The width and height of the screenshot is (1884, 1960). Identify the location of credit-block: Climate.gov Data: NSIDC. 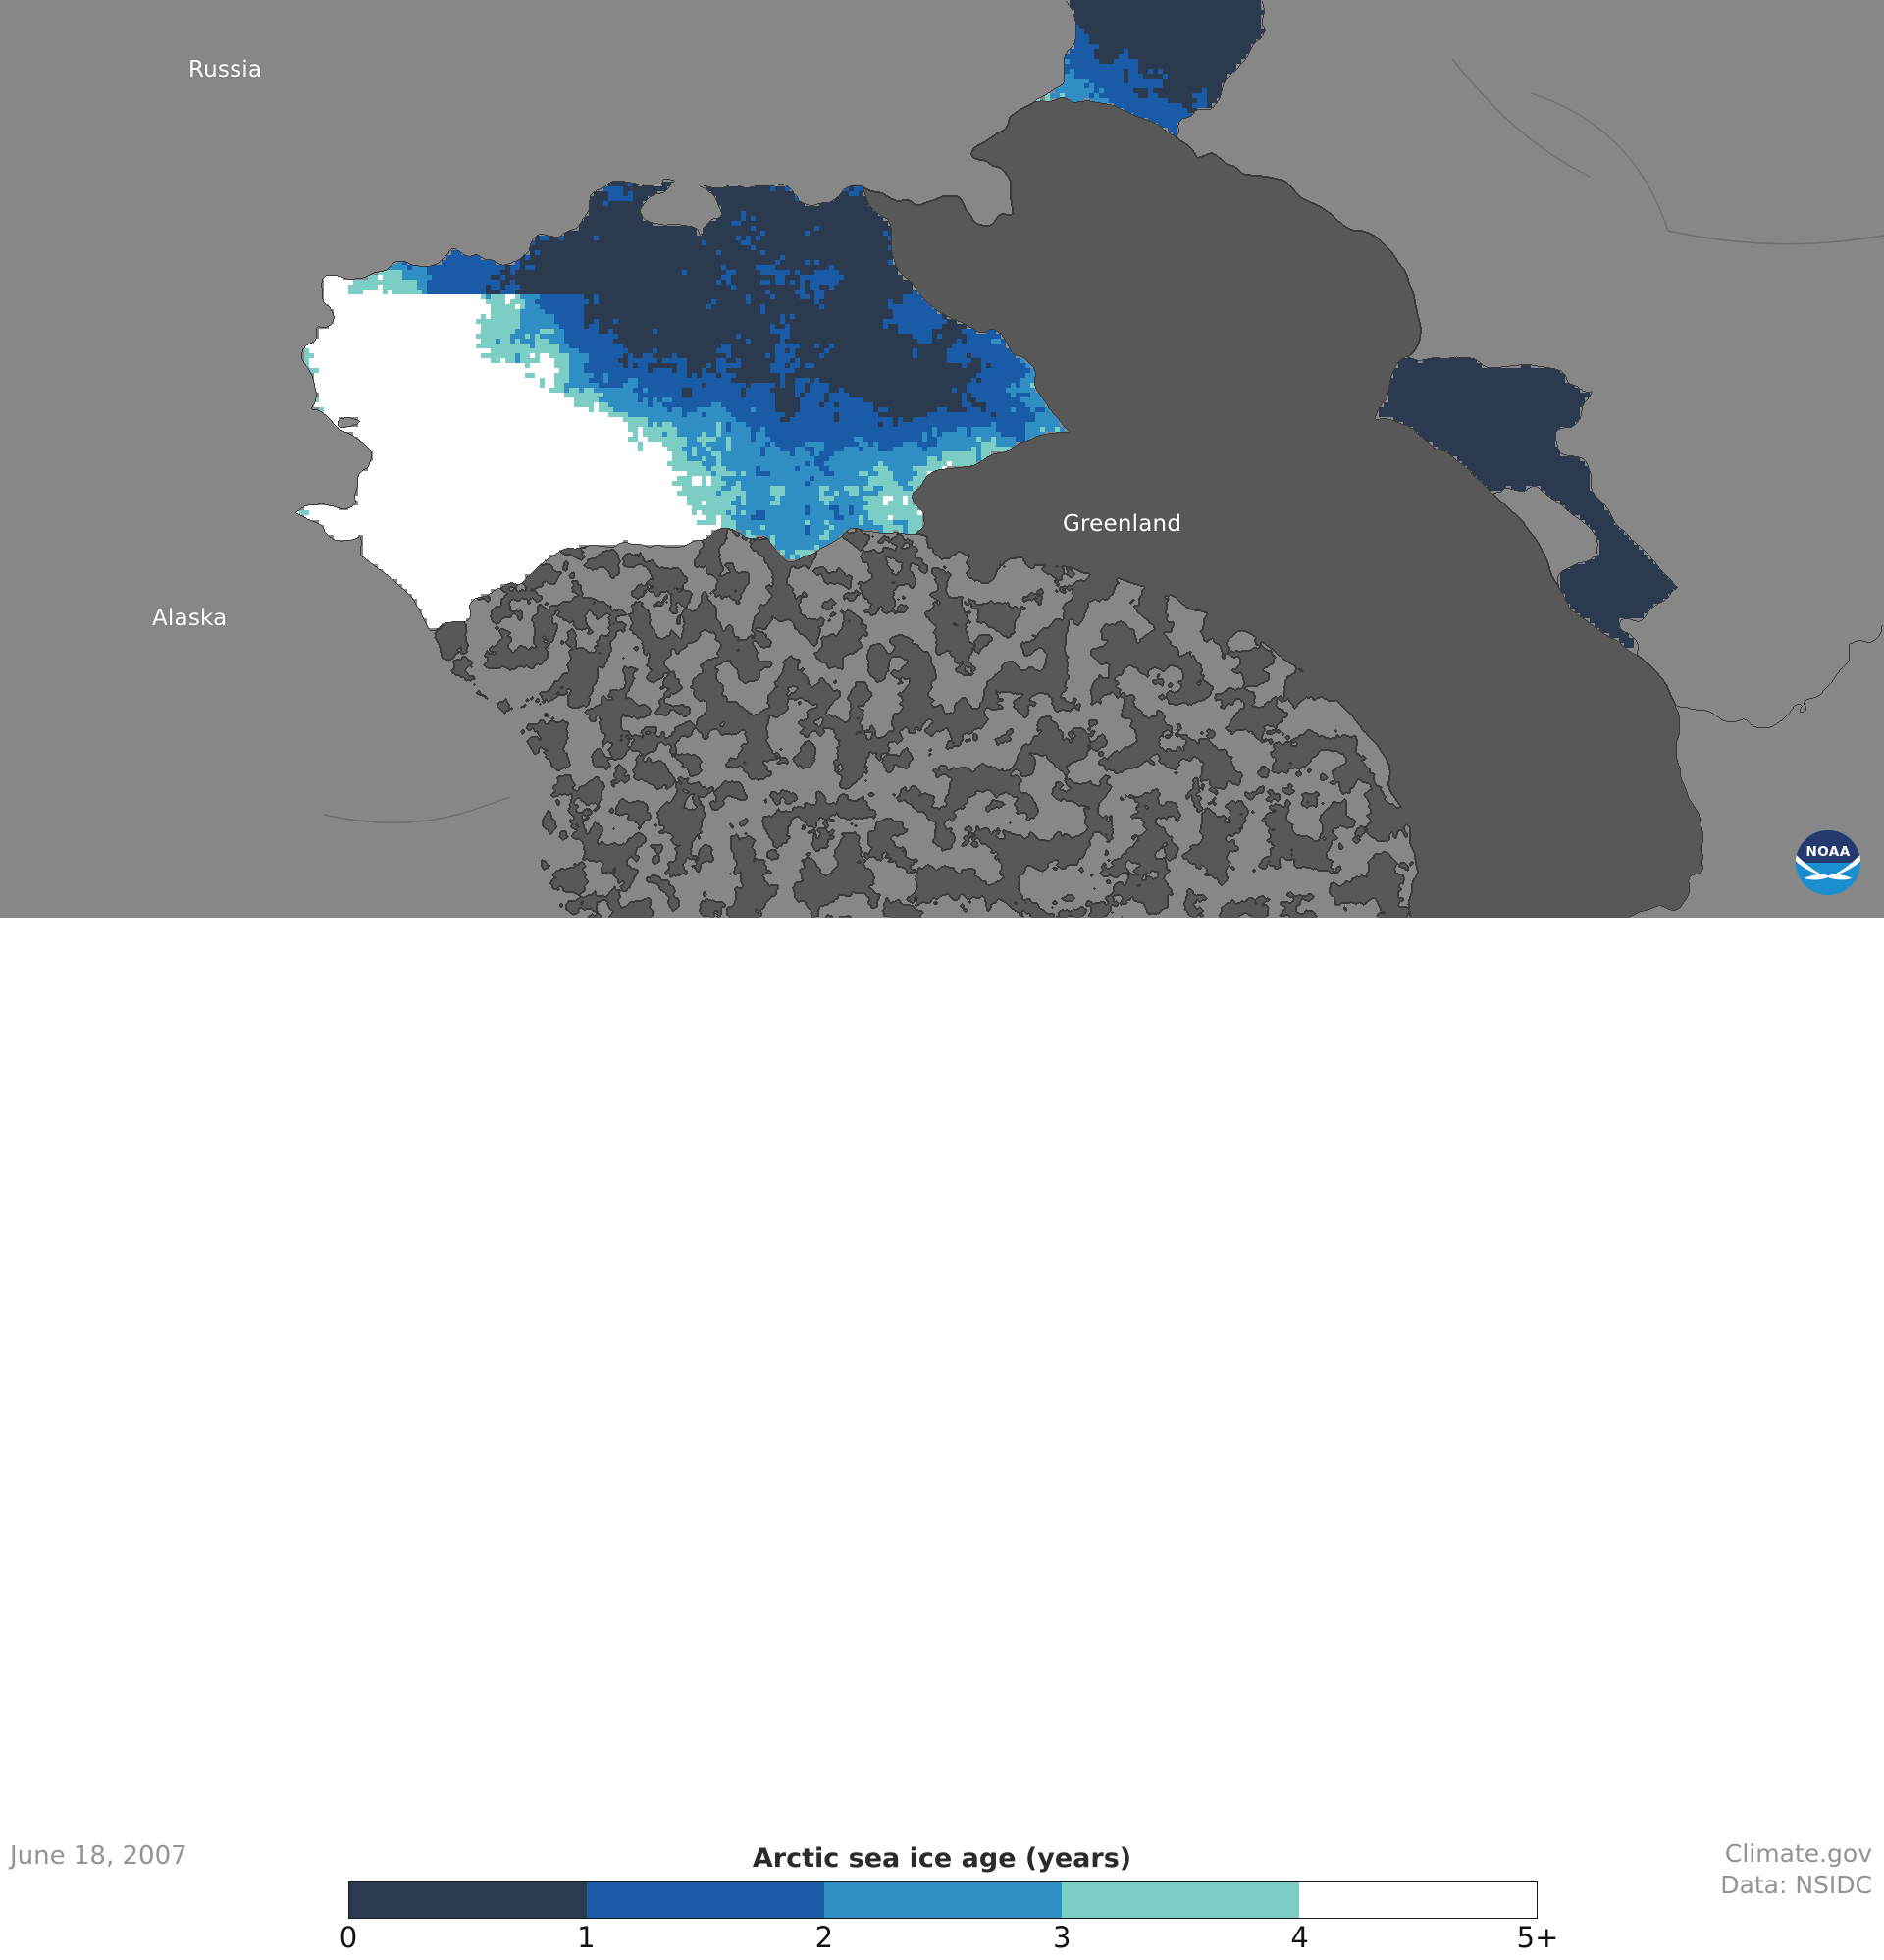
(1796, 1869).